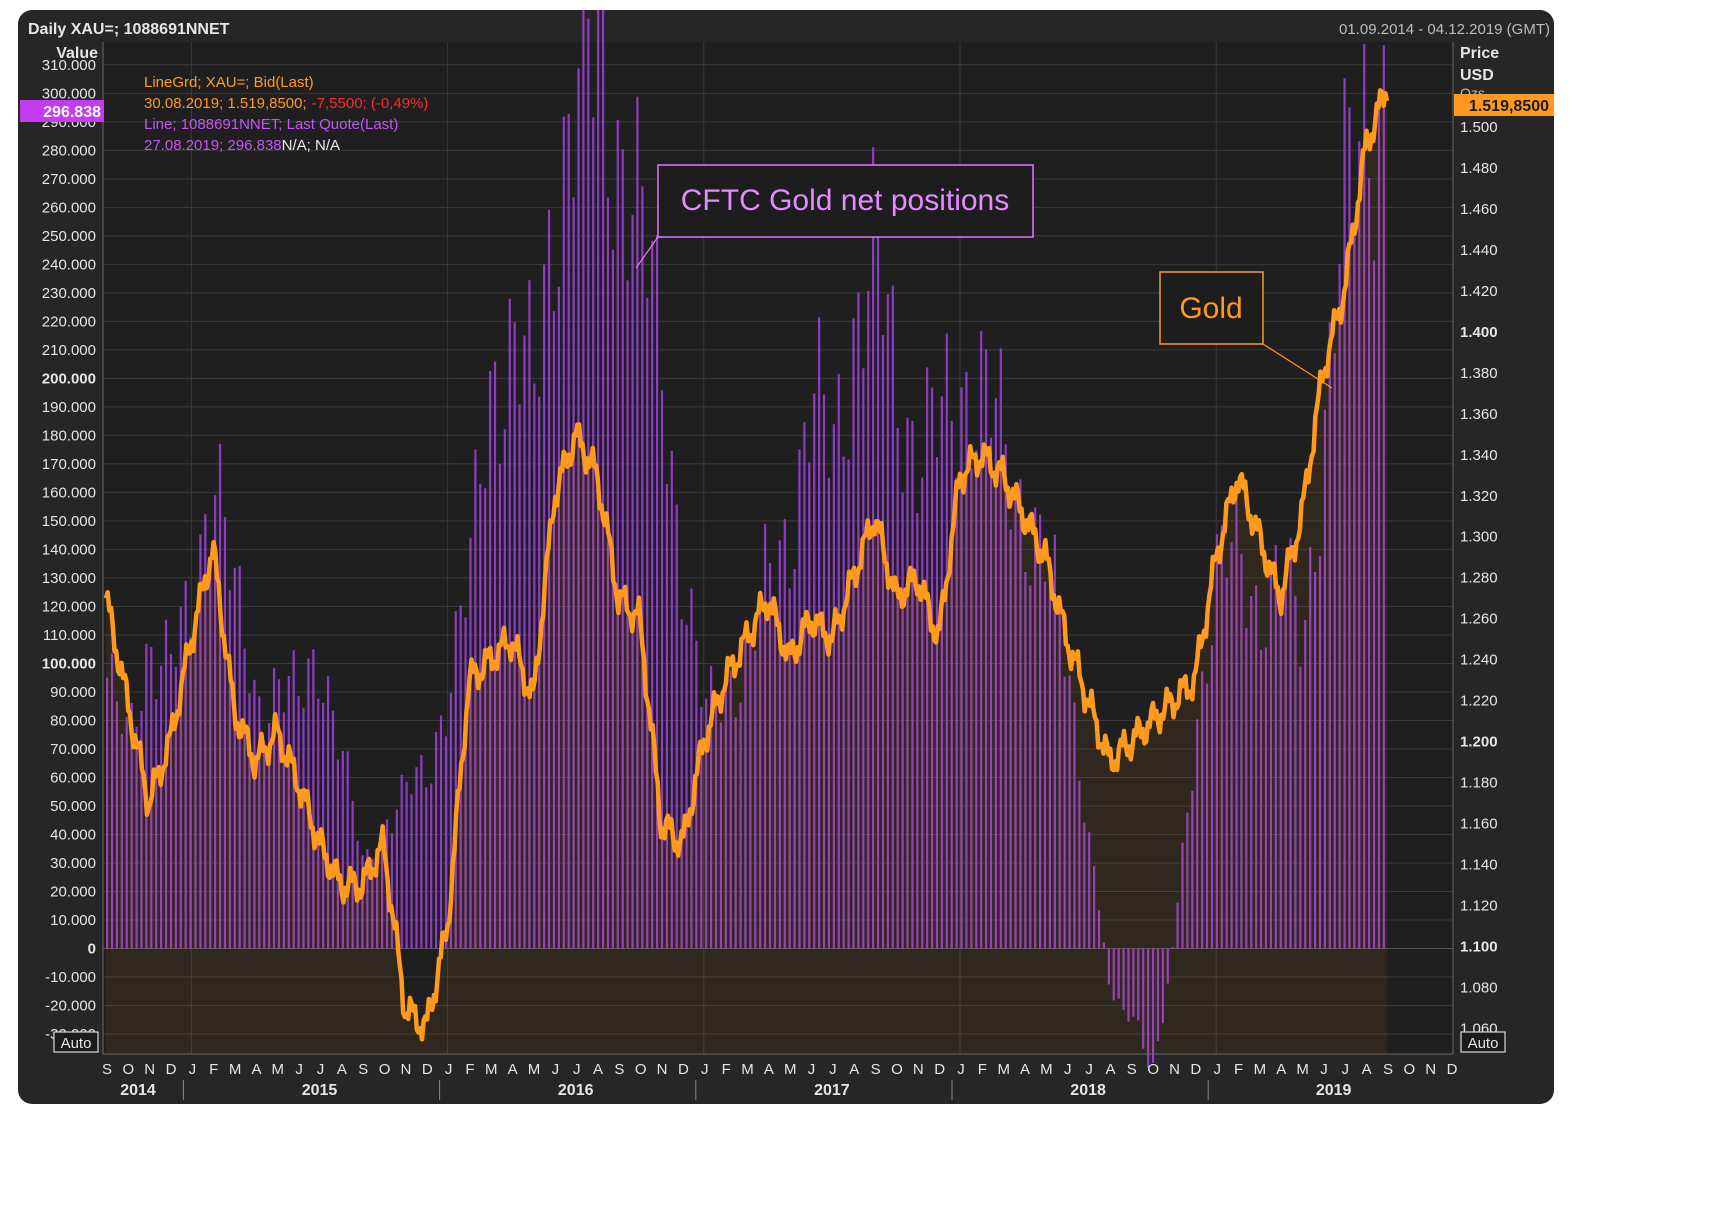  Describe the element at coordinates (73, 834) in the screenshot. I see `left-tick-label: 40.000` at that location.